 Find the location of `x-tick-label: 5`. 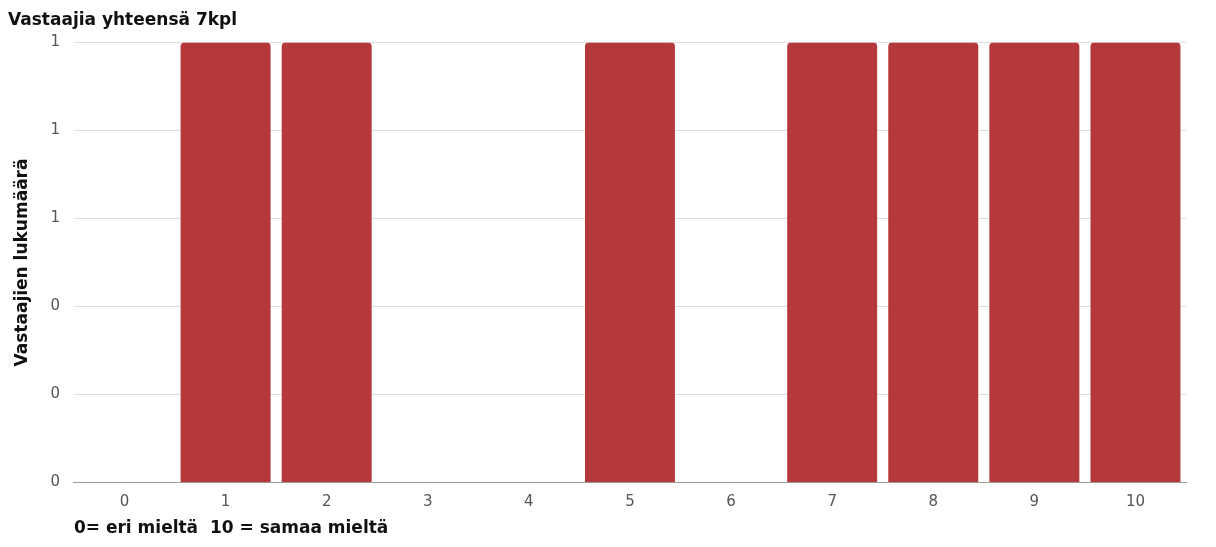

x-tick-label: 5 is located at coordinates (630, 501).